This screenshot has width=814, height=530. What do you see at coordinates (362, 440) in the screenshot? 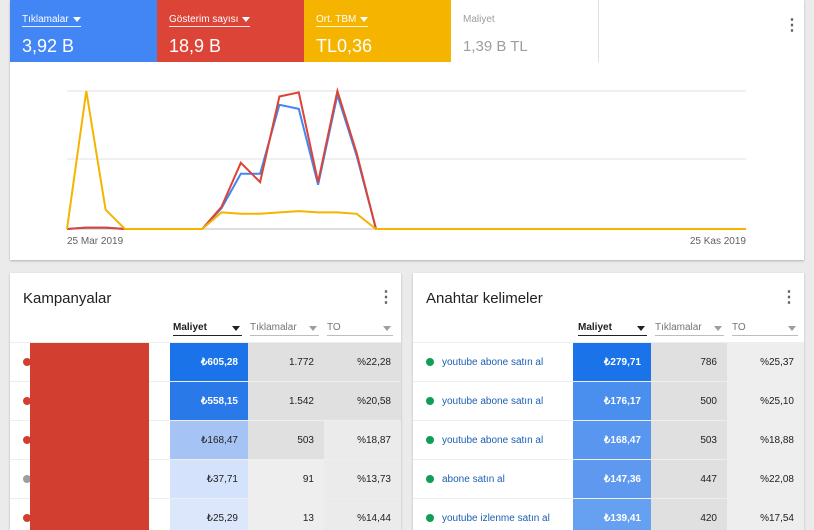
I see `ctr-cell: %18,87` at bounding box center [362, 440].